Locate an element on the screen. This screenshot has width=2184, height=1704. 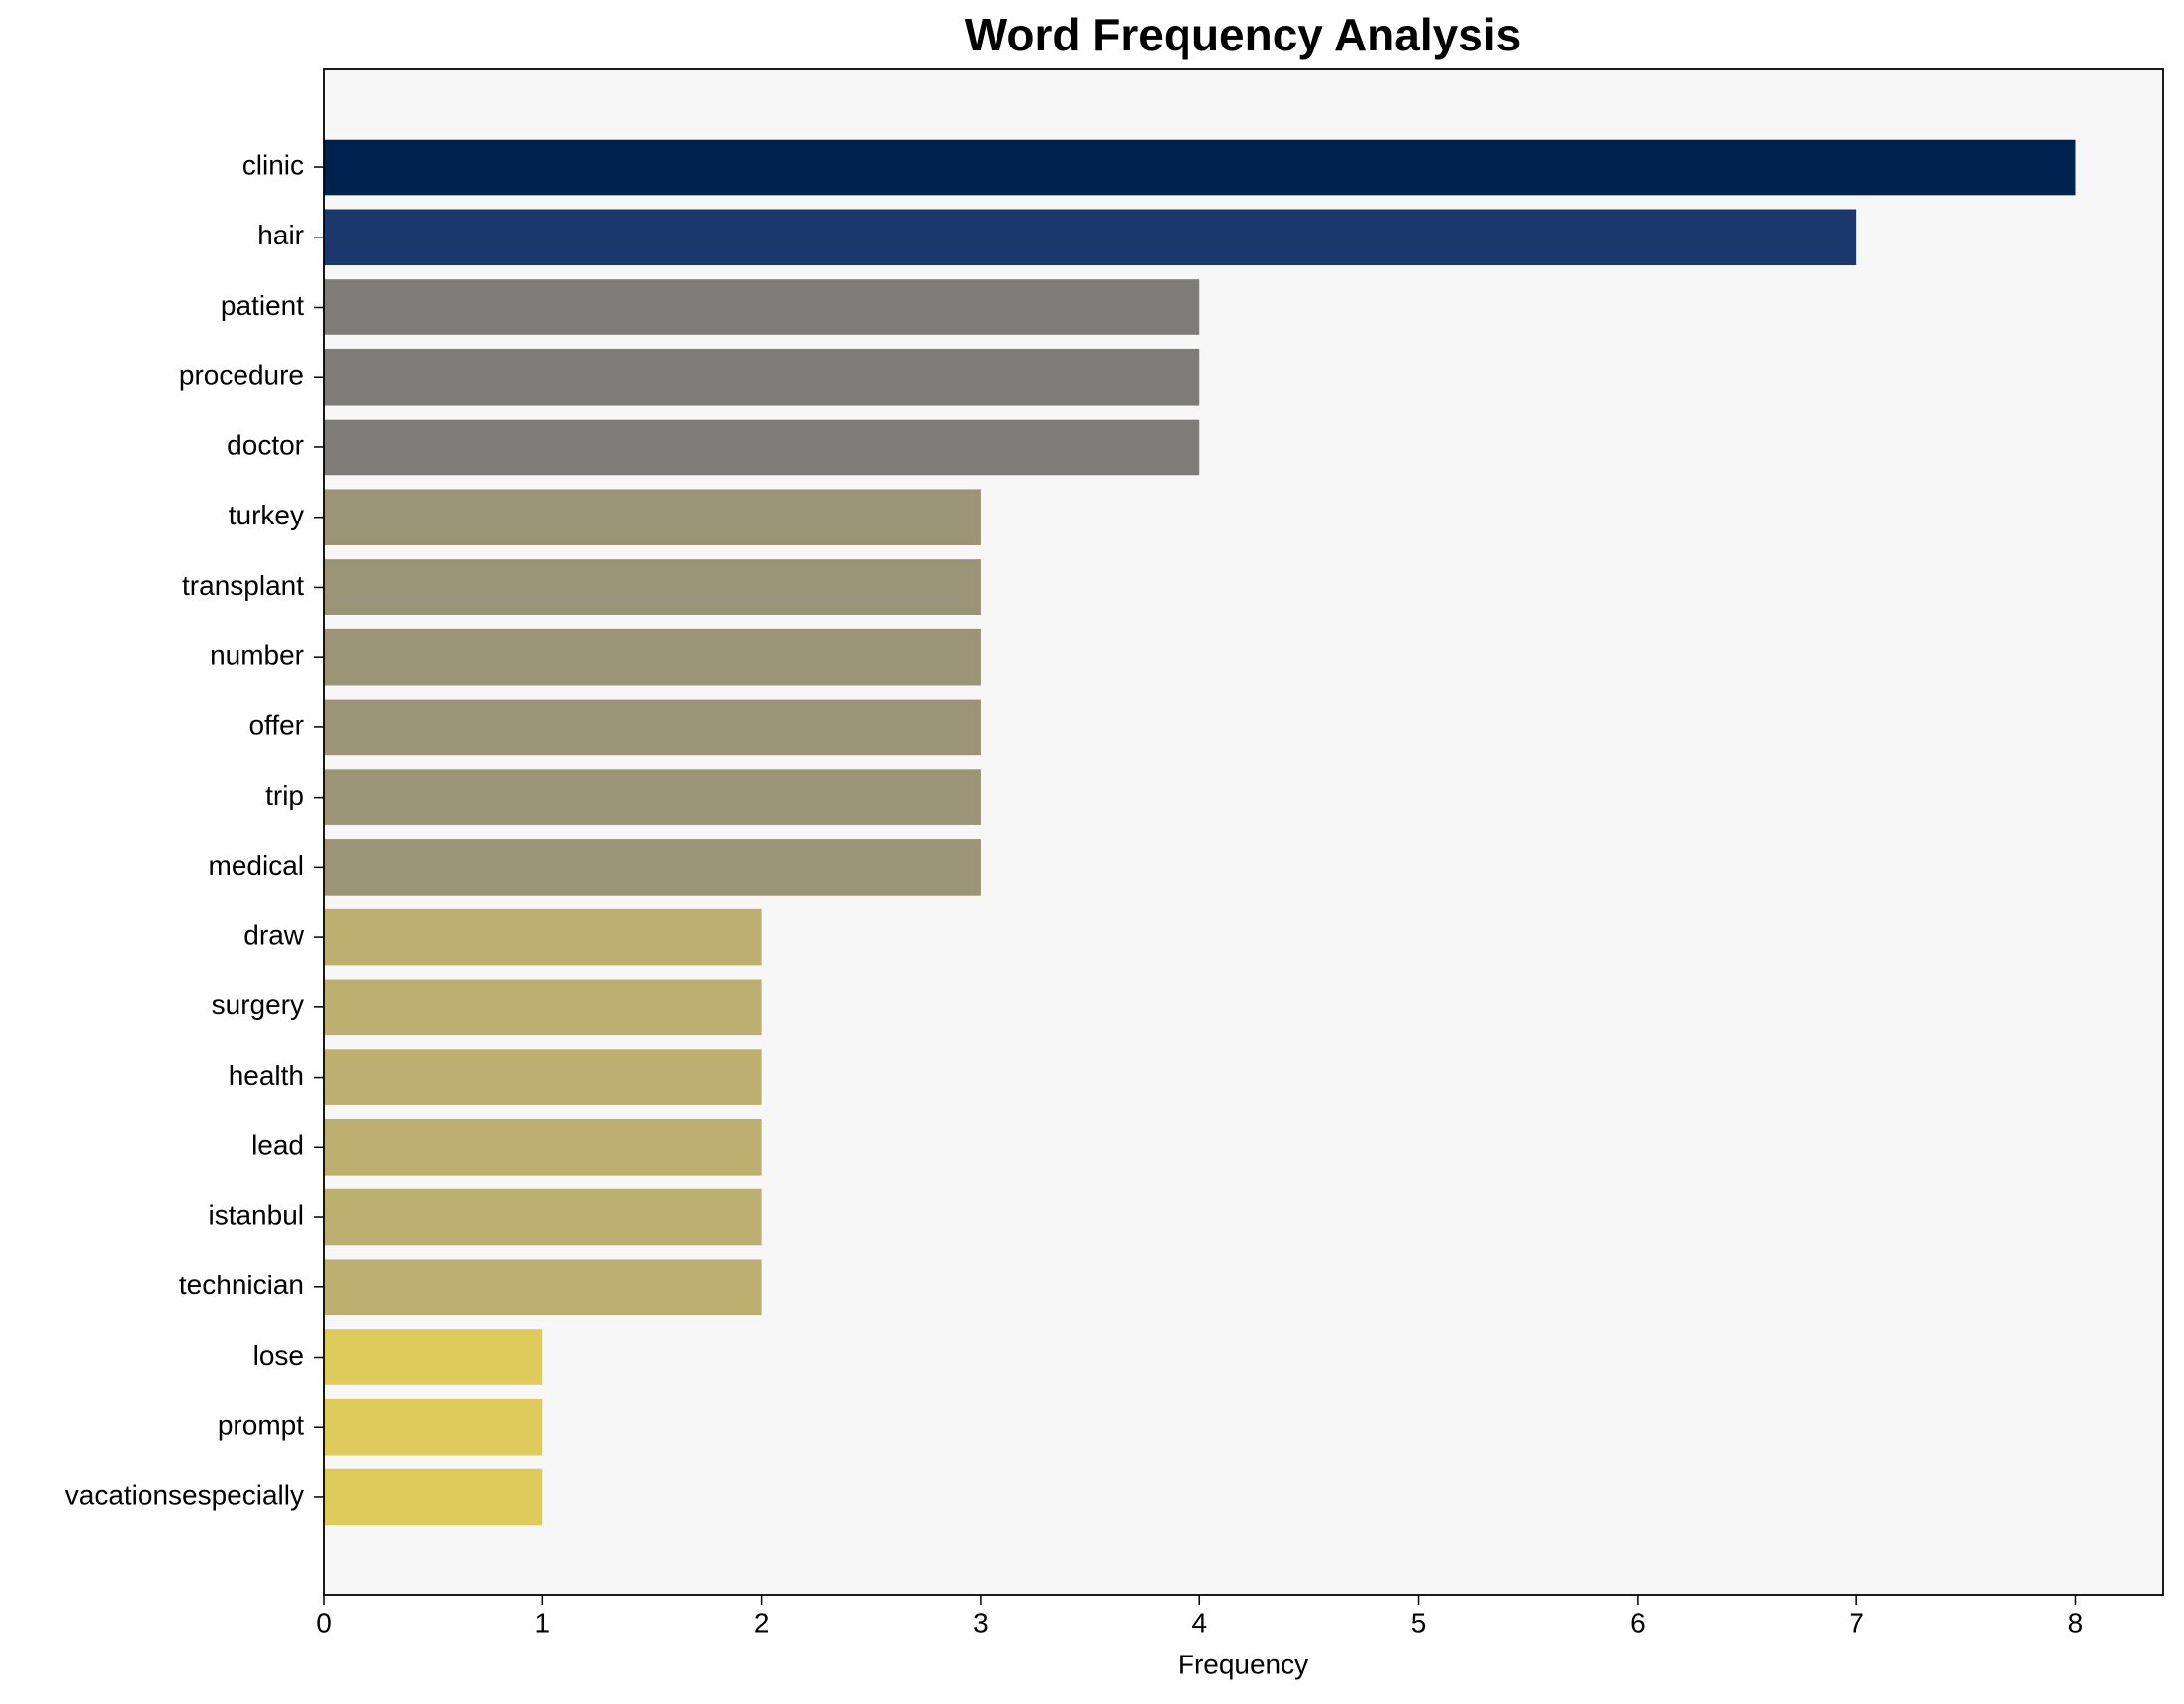
y-tick-label: prompt is located at coordinates (261, 1425).